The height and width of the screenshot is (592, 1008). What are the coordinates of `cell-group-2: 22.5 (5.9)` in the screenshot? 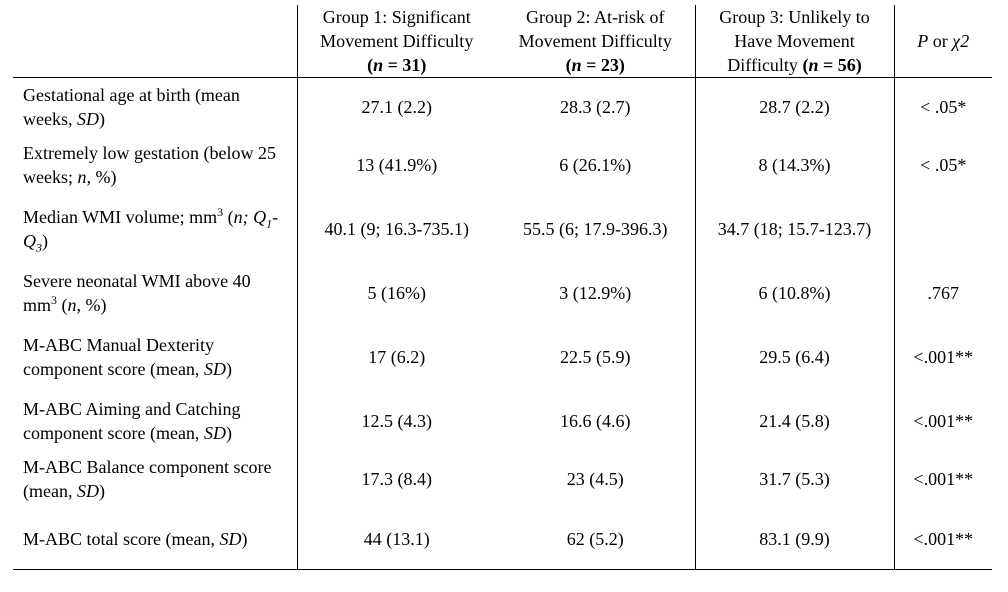 It's located at (595, 357).